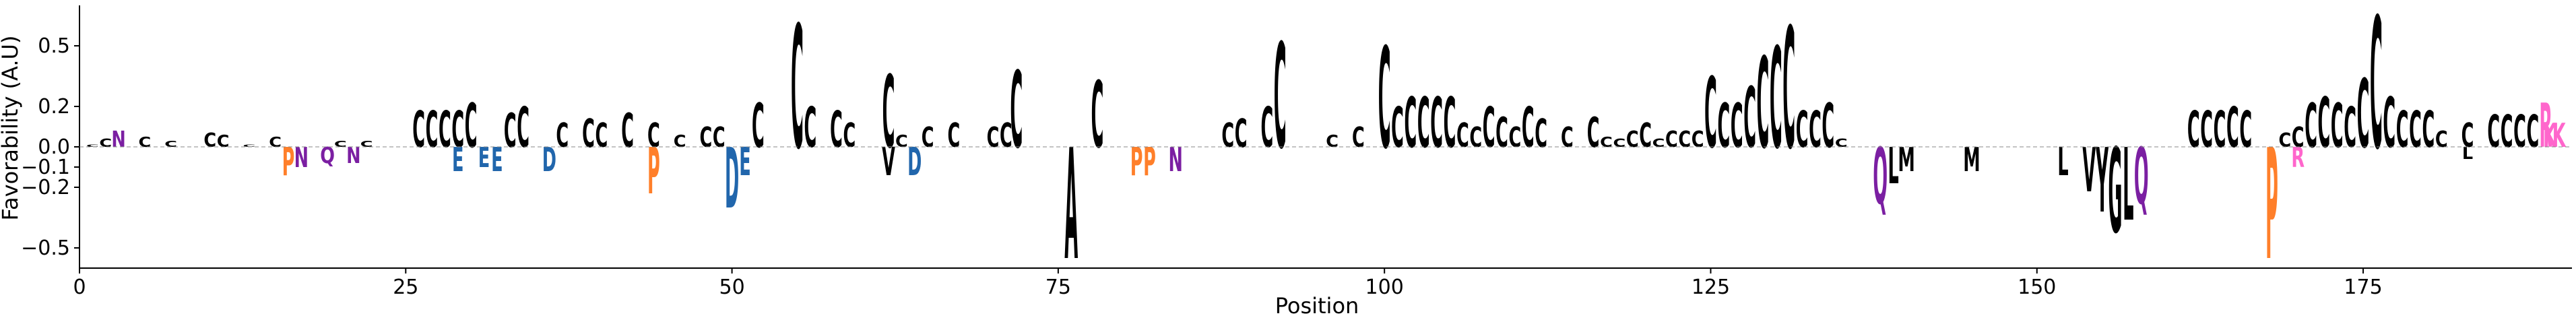  What do you see at coordinates (12, 128) in the screenshot?
I see `y-axis-title: Favorability (A.U)` at bounding box center [12, 128].